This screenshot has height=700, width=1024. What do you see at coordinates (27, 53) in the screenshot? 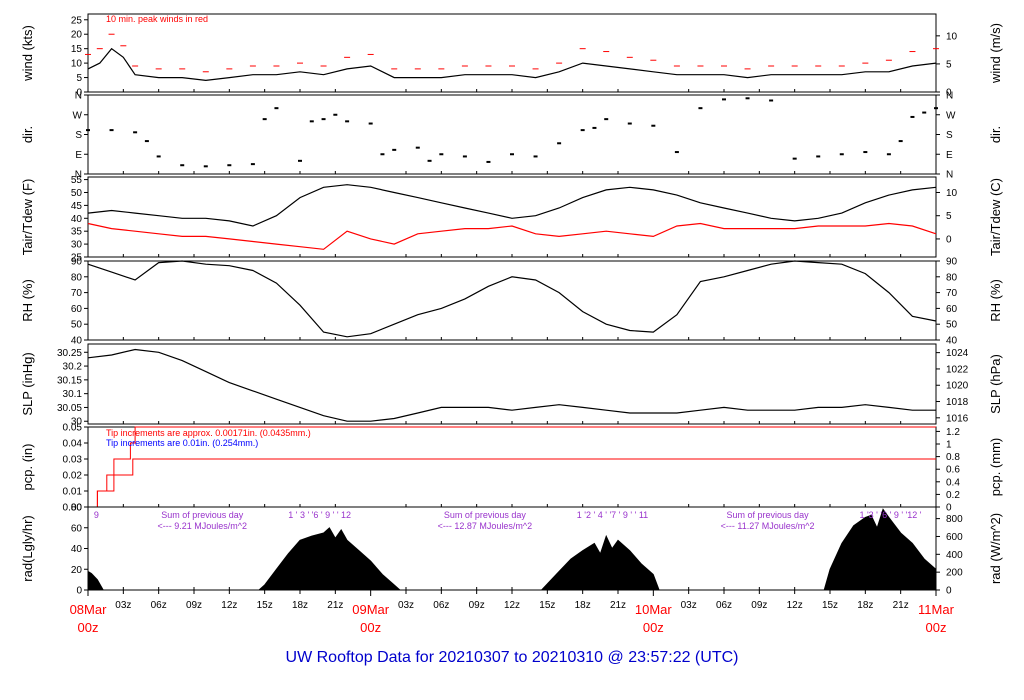
I see `wind-ylabel-left: wind (kts)` at bounding box center [27, 53].